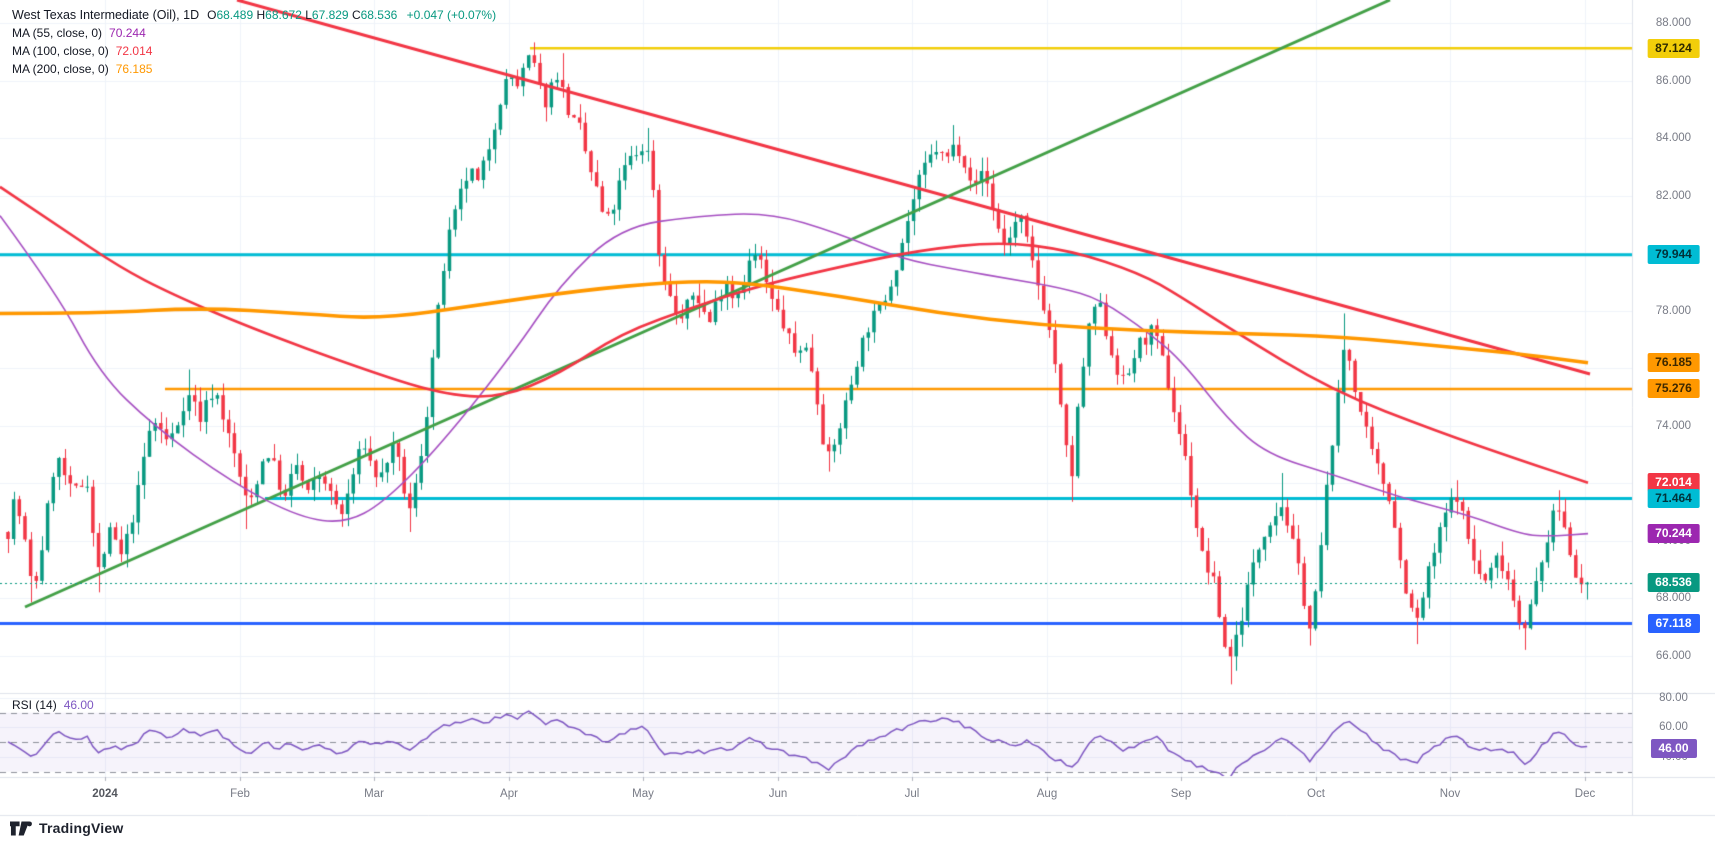 The width and height of the screenshot is (1715, 848). What do you see at coordinates (1673, 195) in the screenshot?
I see `price-tick-82.000: 82.000` at bounding box center [1673, 195].